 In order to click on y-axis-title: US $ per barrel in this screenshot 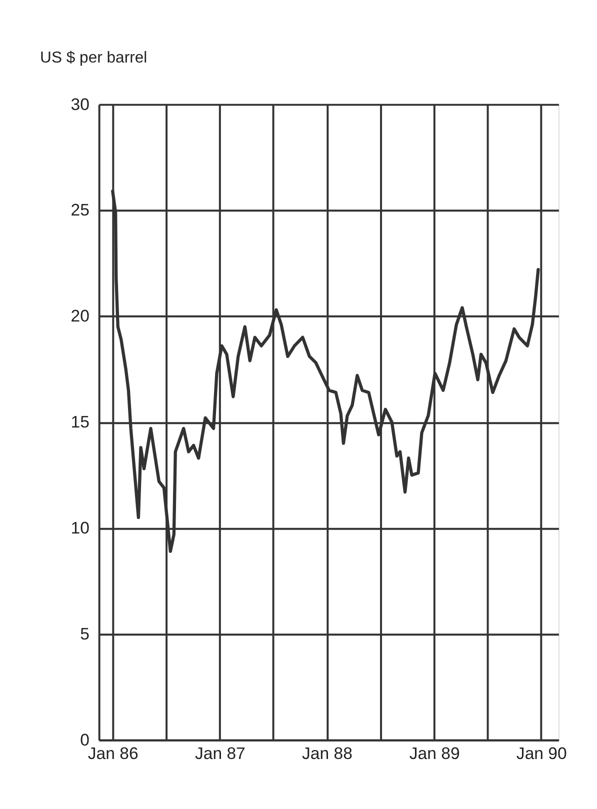, I will do `click(94, 57)`.